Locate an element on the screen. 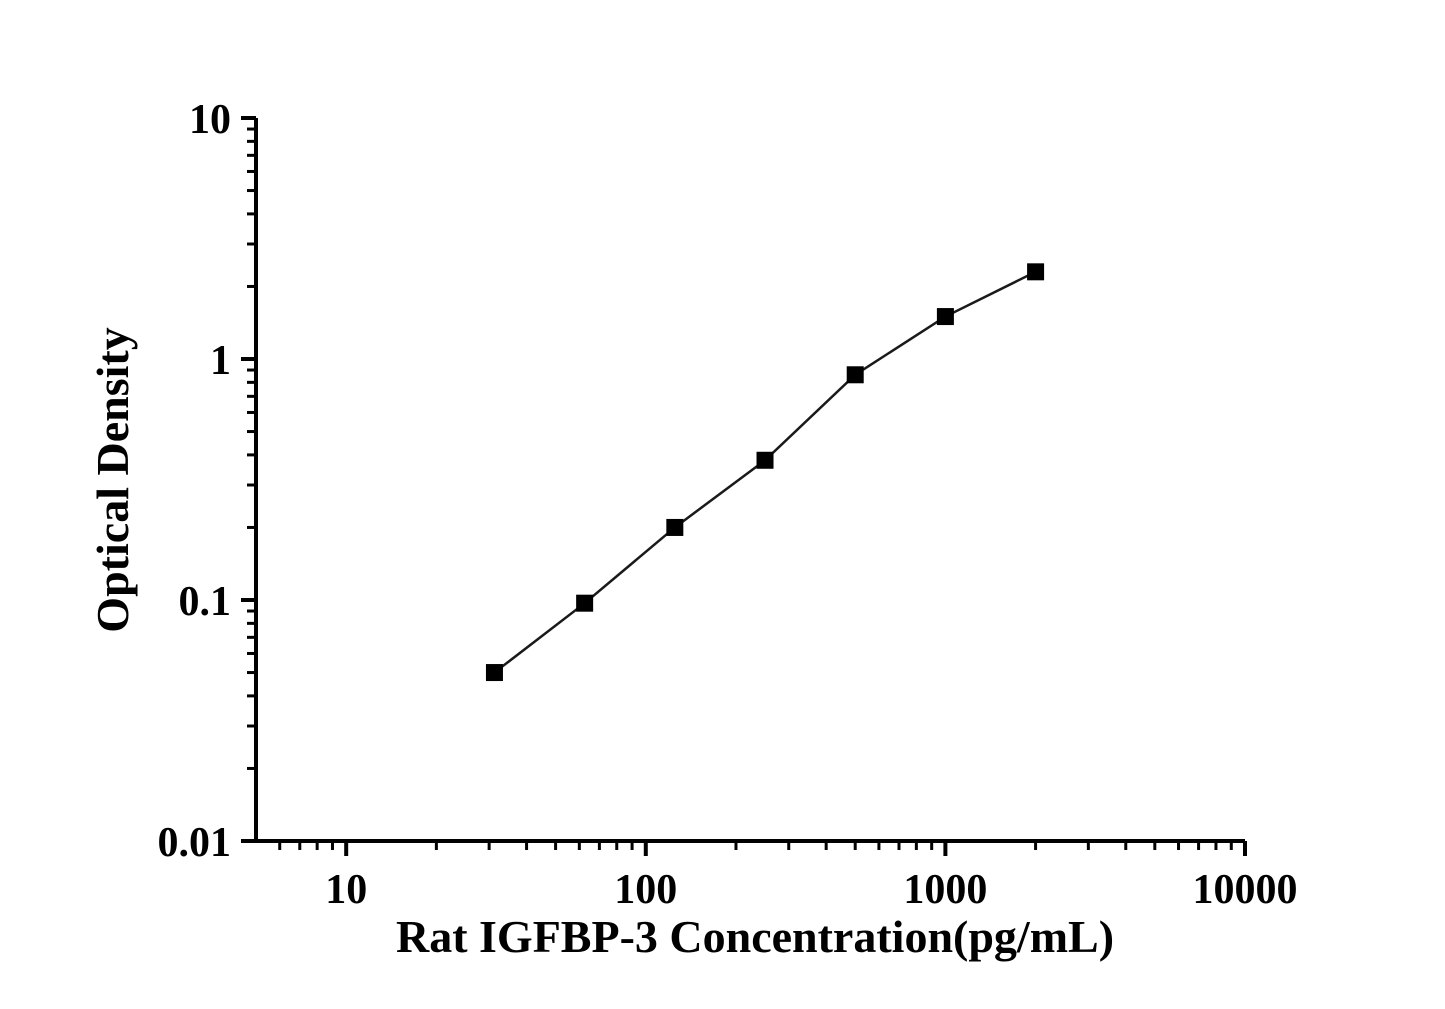 This screenshot has height=1009, width=1445. y-tick-label: 0.01 is located at coordinates (195, 843).